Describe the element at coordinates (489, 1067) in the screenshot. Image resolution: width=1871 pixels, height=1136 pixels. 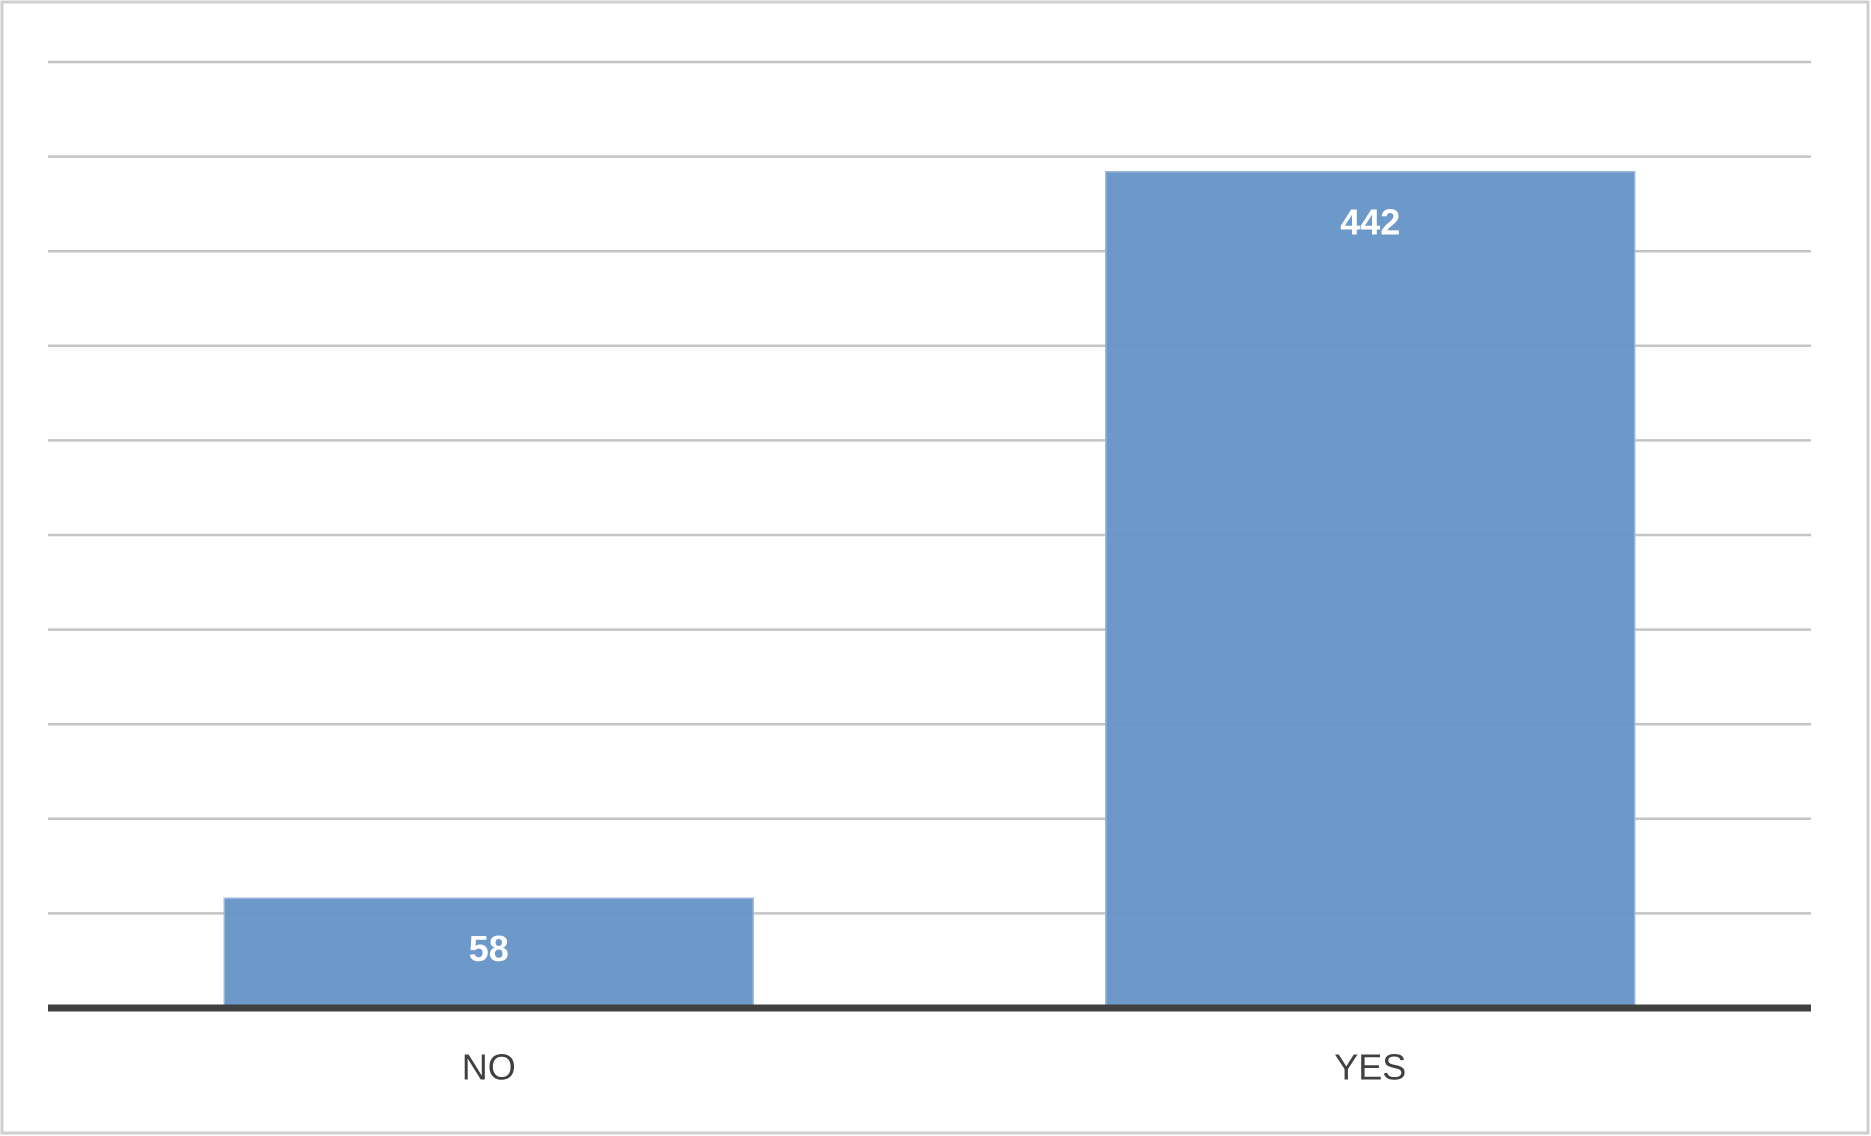
I see `x-tick-label: NO` at that location.